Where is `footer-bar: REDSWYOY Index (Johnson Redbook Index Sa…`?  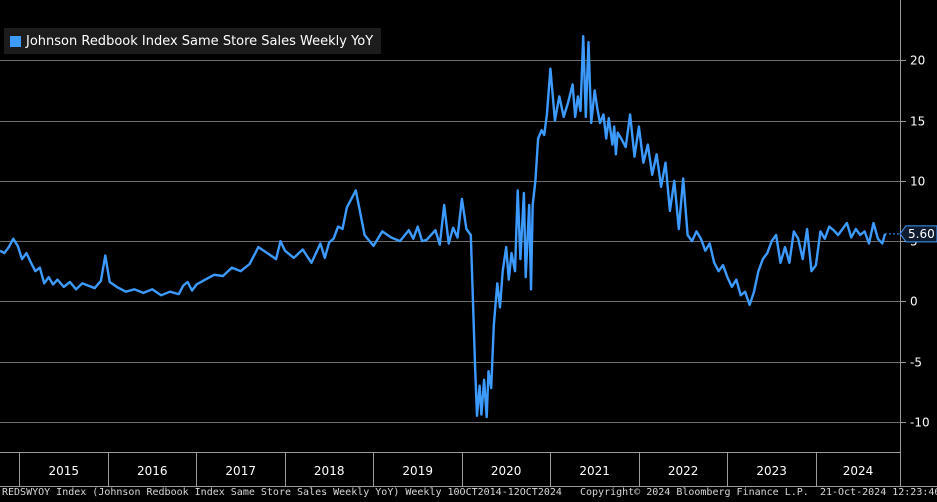 footer-bar: REDSWYOY Index (Johnson Redbook Index Sa… is located at coordinates (468, 494).